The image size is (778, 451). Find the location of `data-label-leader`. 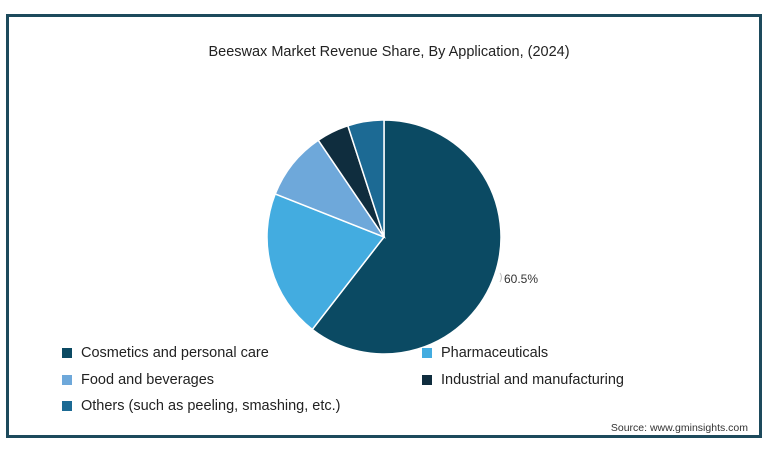

data-label-leader is located at coordinates (500, 277).